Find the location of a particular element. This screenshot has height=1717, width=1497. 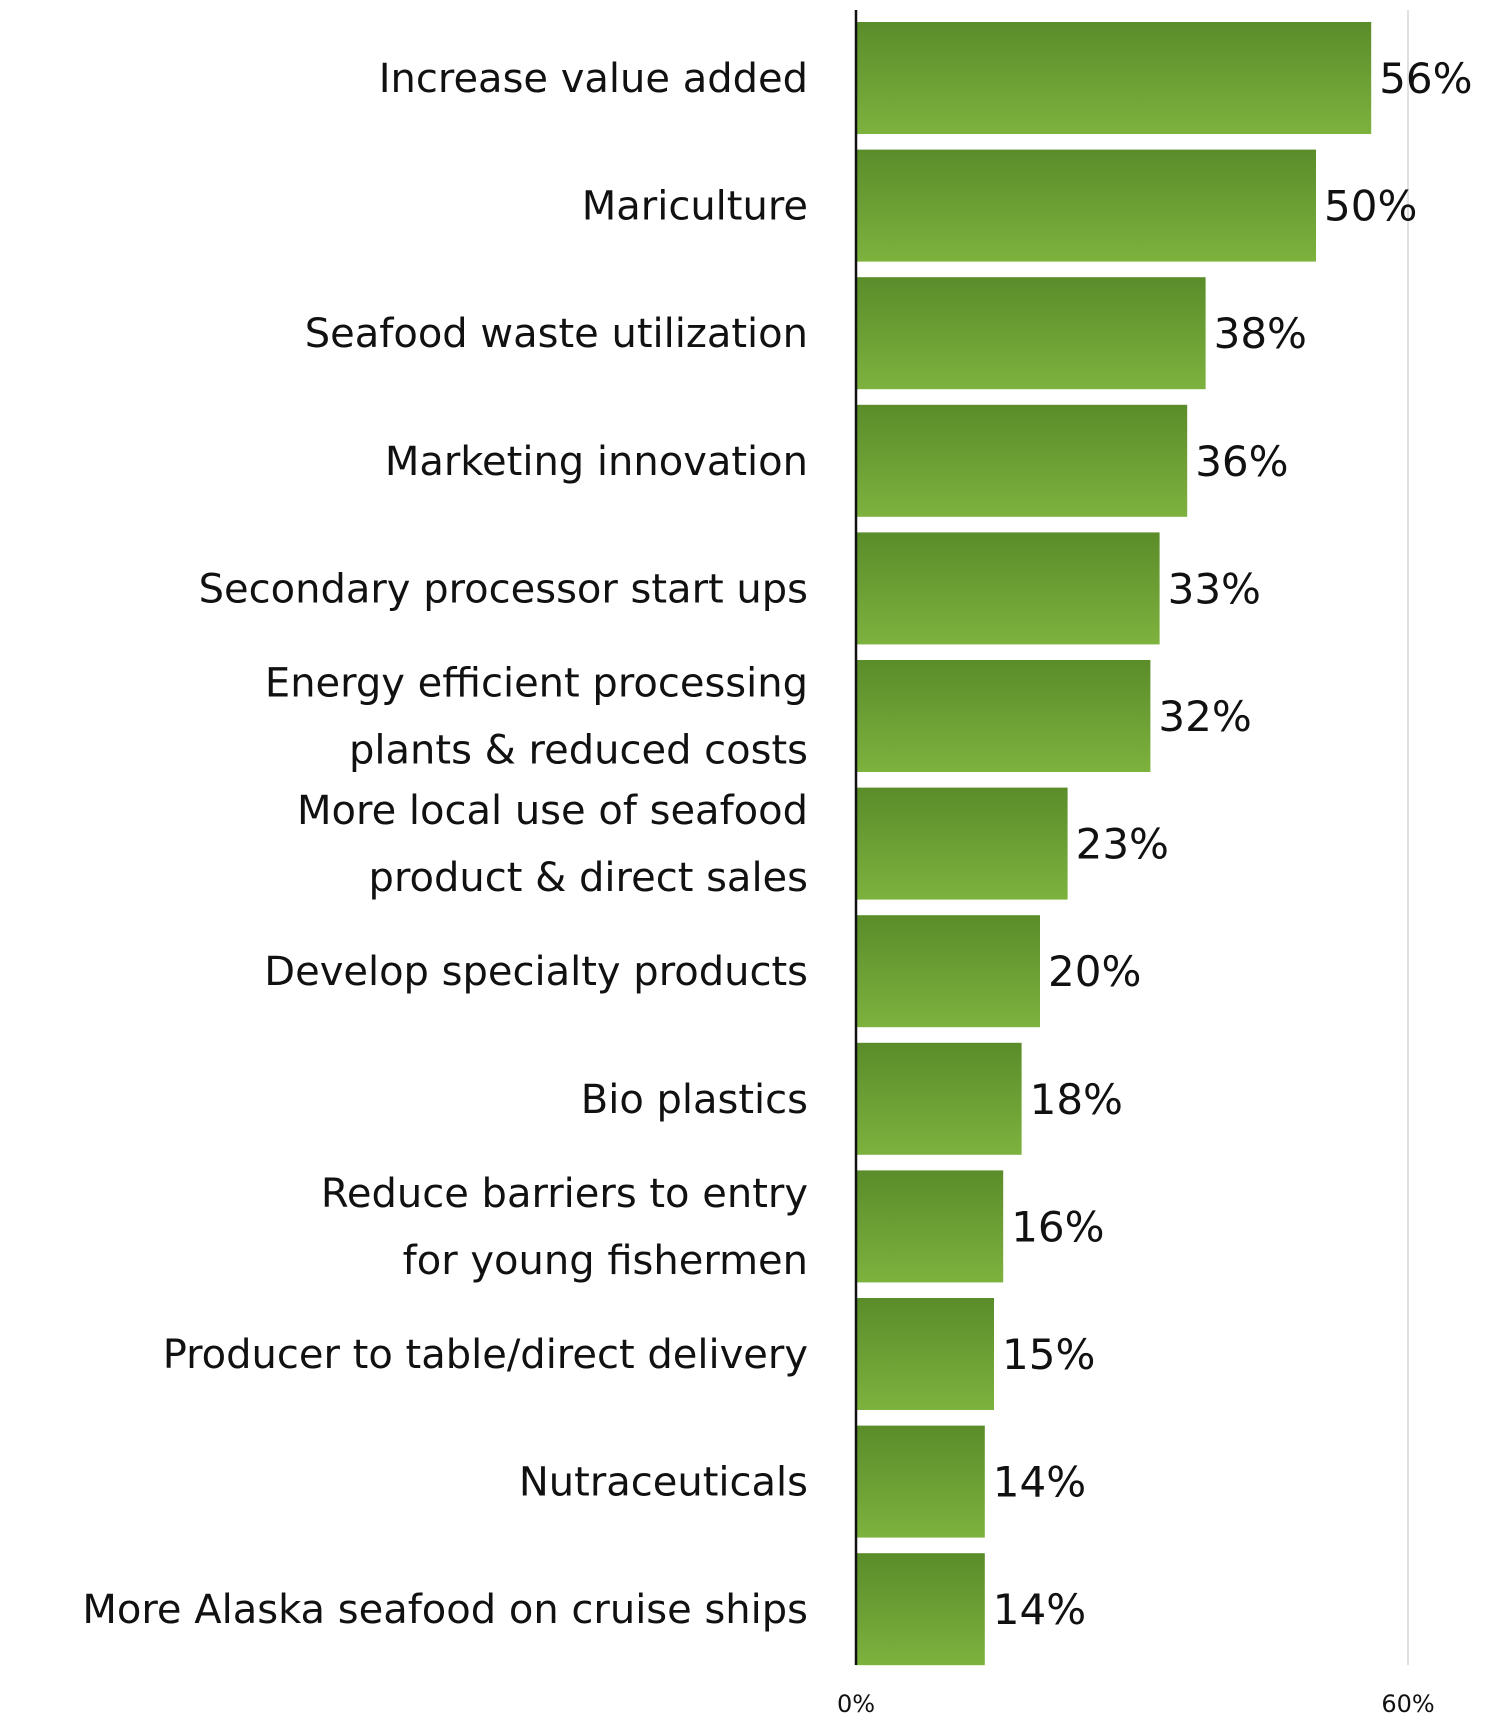

category-label-8-line-0: Bio plastics is located at coordinates (694, 1100).